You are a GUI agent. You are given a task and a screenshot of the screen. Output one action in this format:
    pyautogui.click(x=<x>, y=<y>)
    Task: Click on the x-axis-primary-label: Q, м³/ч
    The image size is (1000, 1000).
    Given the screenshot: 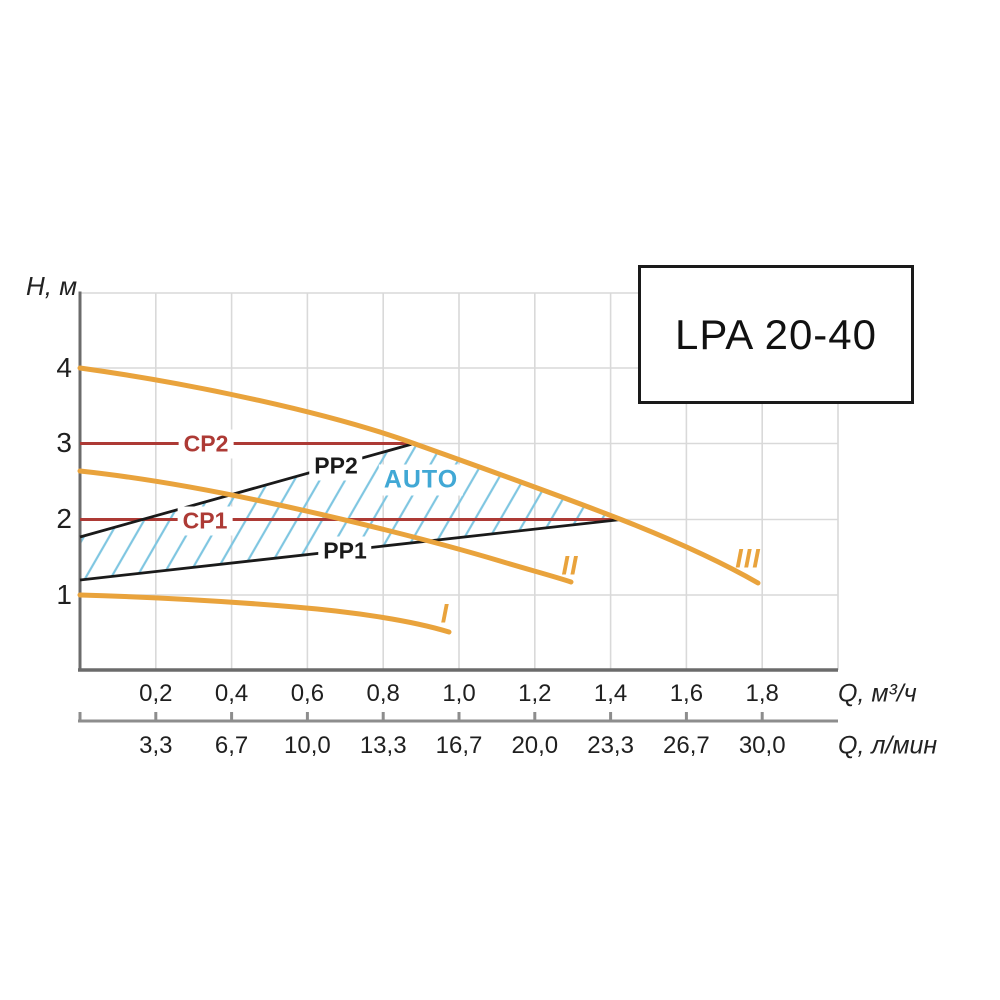 What is the action you would take?
    pyautogui.click(x=877, y=693)
    